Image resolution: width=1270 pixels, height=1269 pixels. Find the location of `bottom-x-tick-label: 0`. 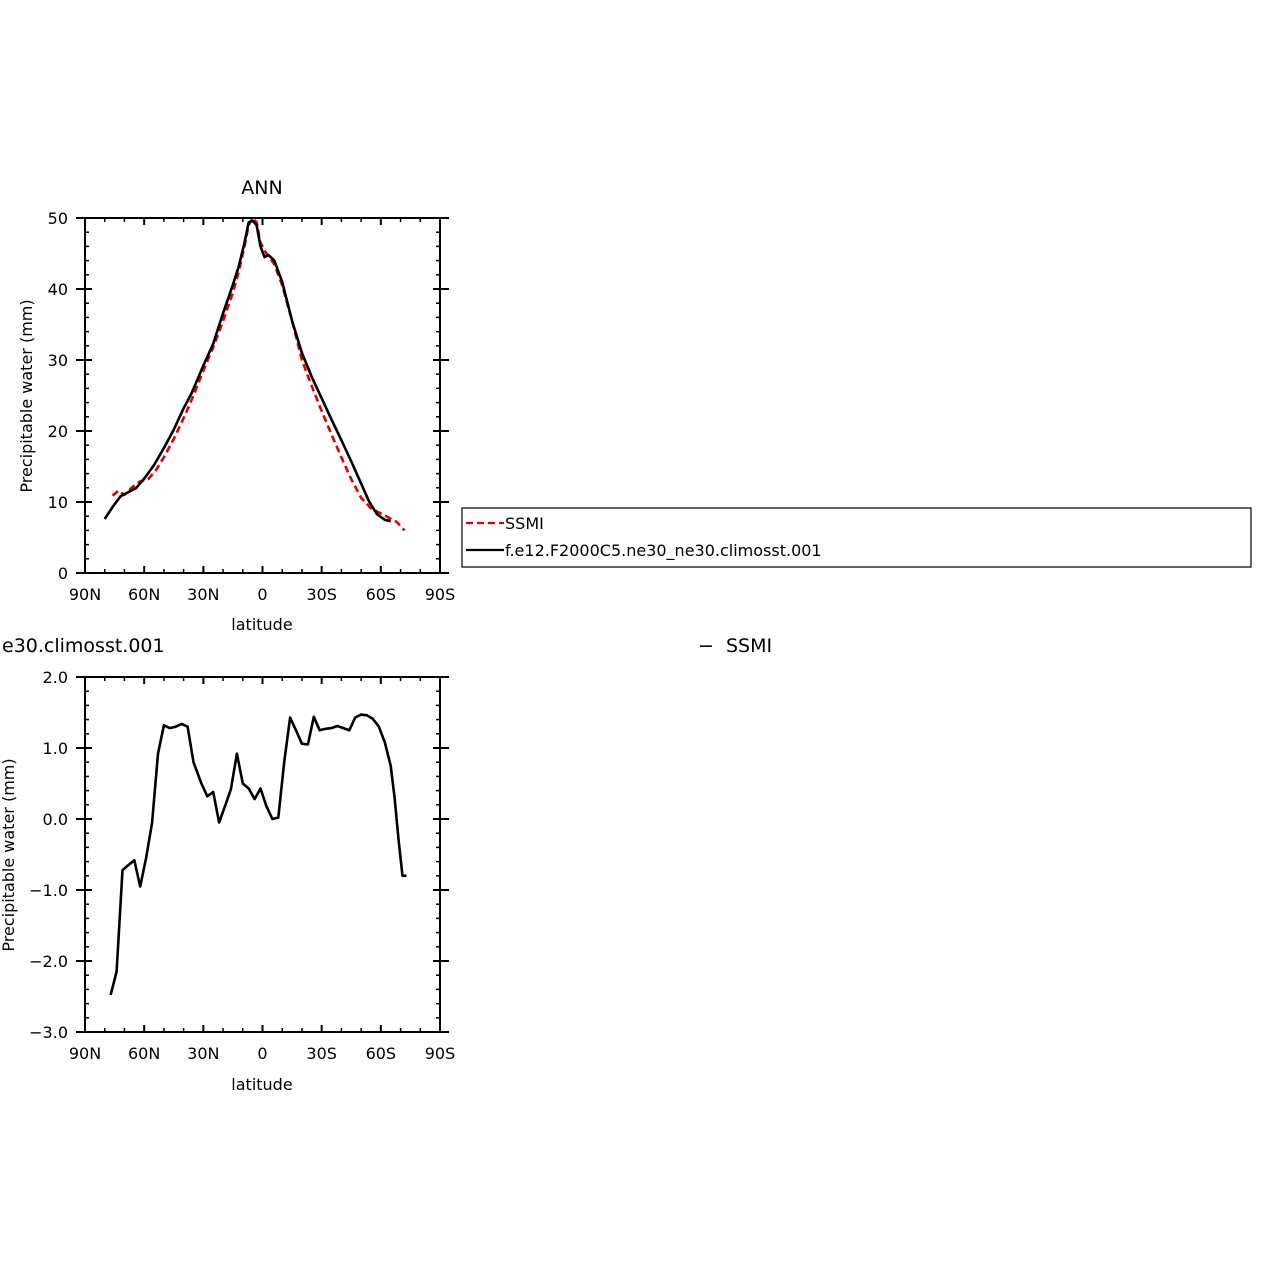

bottom-x-tick-label: 0 is located at coordinates (262, 1053).